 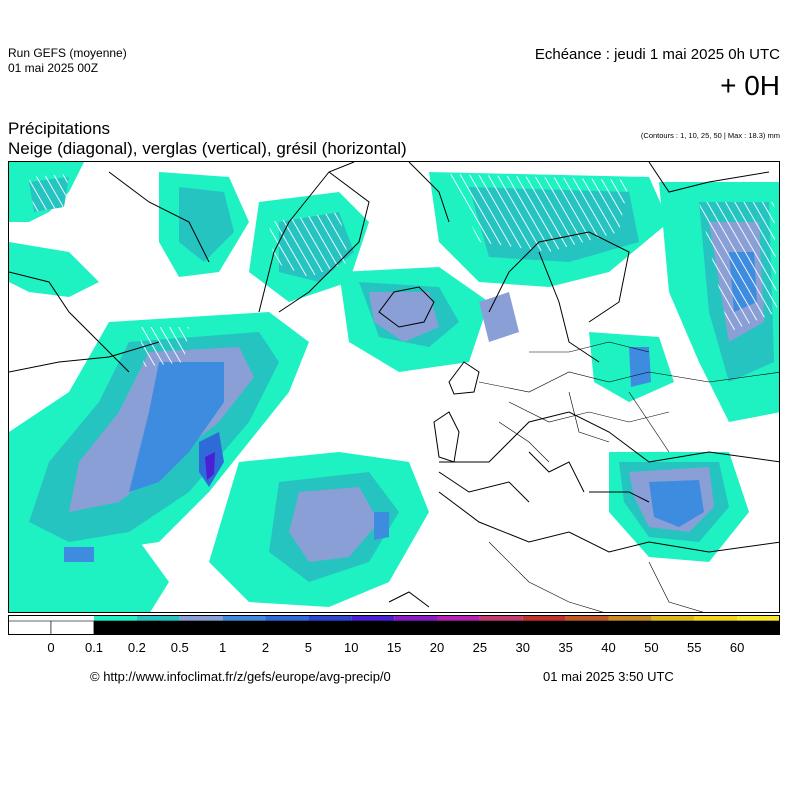 I want to click on scale-tick-label: 0.2, so click(x=136, y=647).